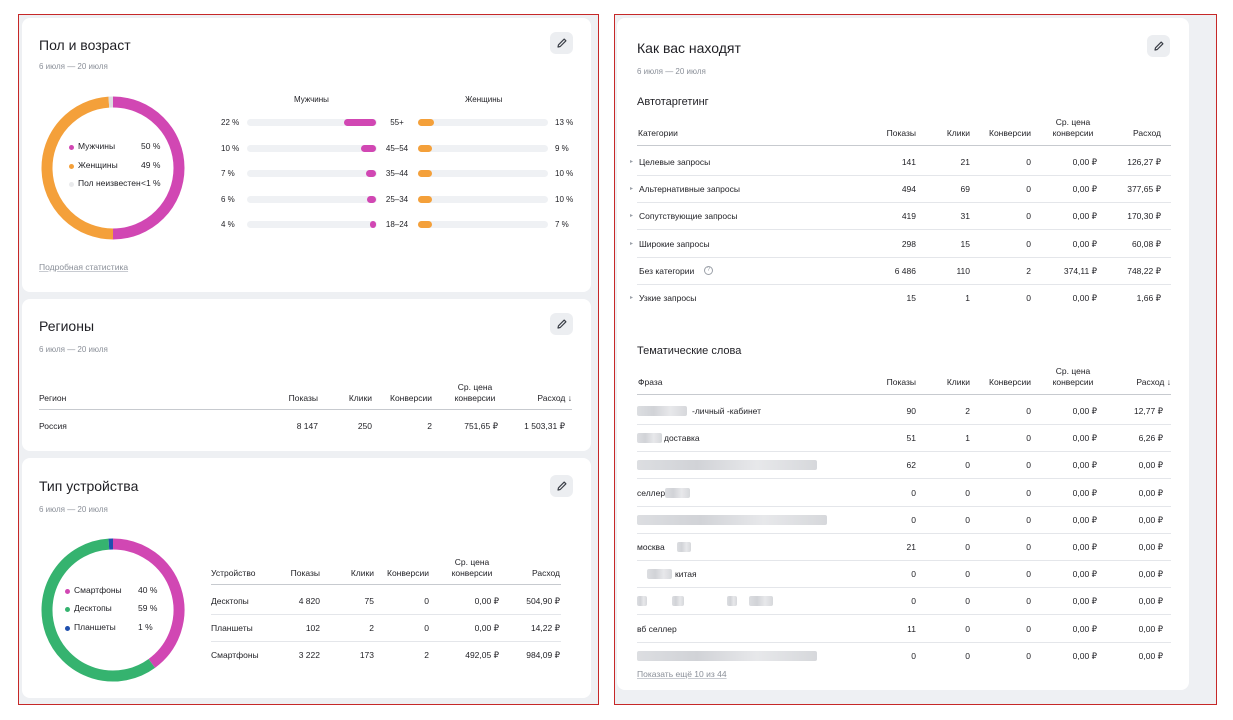 The width and height of the screenshot is (1233, 720). I want to click on cell-impressions: 494, so click(908, 189).